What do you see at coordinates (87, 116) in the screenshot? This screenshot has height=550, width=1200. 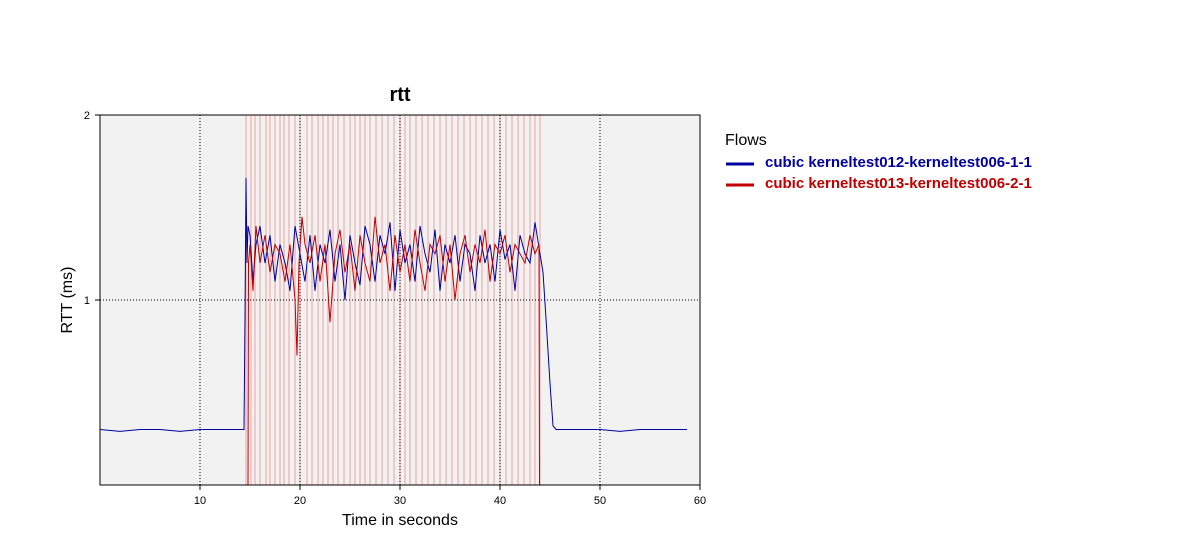 I see `y-tick-label-2: 2` at bounding box center [87, 116].